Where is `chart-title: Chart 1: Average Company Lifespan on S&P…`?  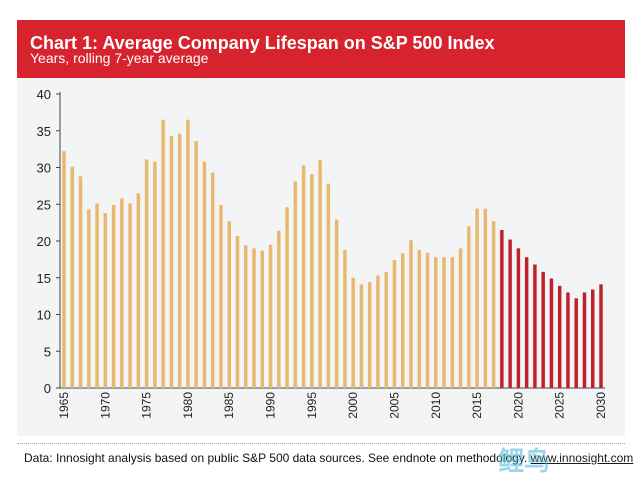 chart-title: Chart 1: Average Company Lifespan on S&P… is located at coordinates (262, 43).